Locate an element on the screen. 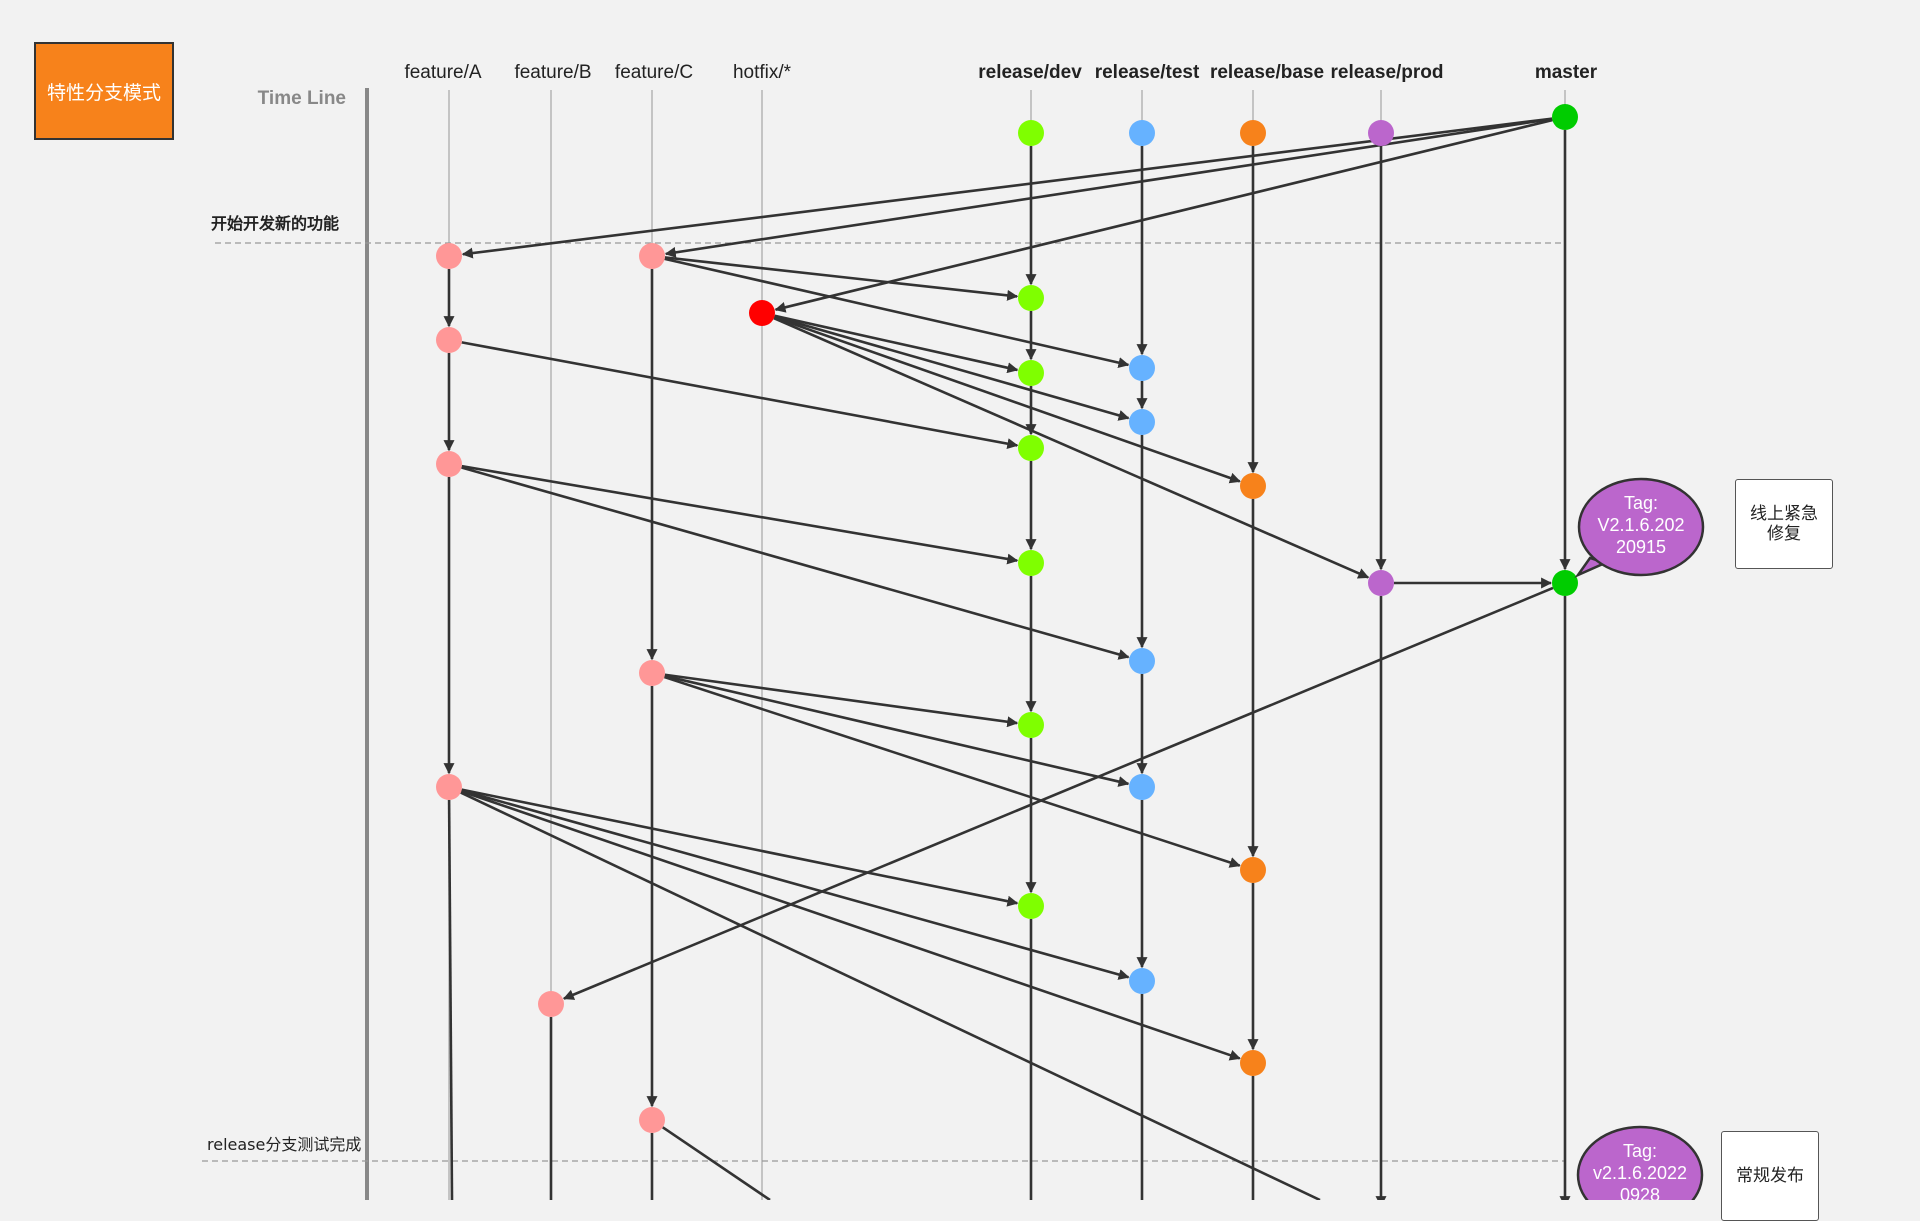 The height and width of the screenshot is (1221, 1920). commit-node-dev2 is located at coordinates (1031, 373).